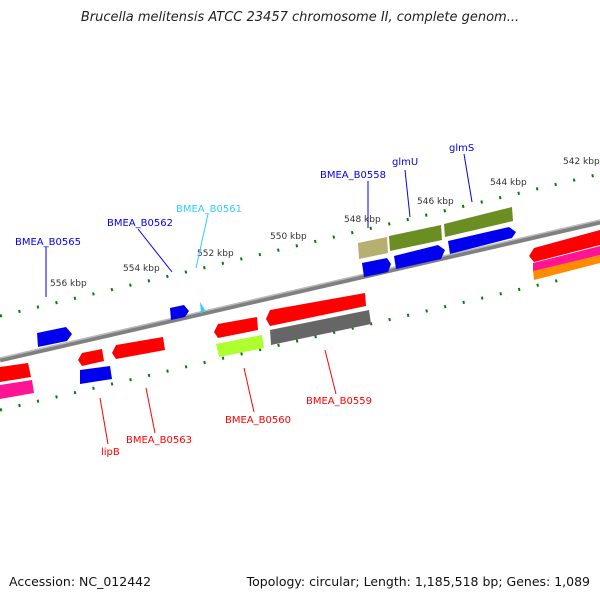 The height and width of the screenshot is (600, 600). I want to click on feature-red-left, so click(15, 372).